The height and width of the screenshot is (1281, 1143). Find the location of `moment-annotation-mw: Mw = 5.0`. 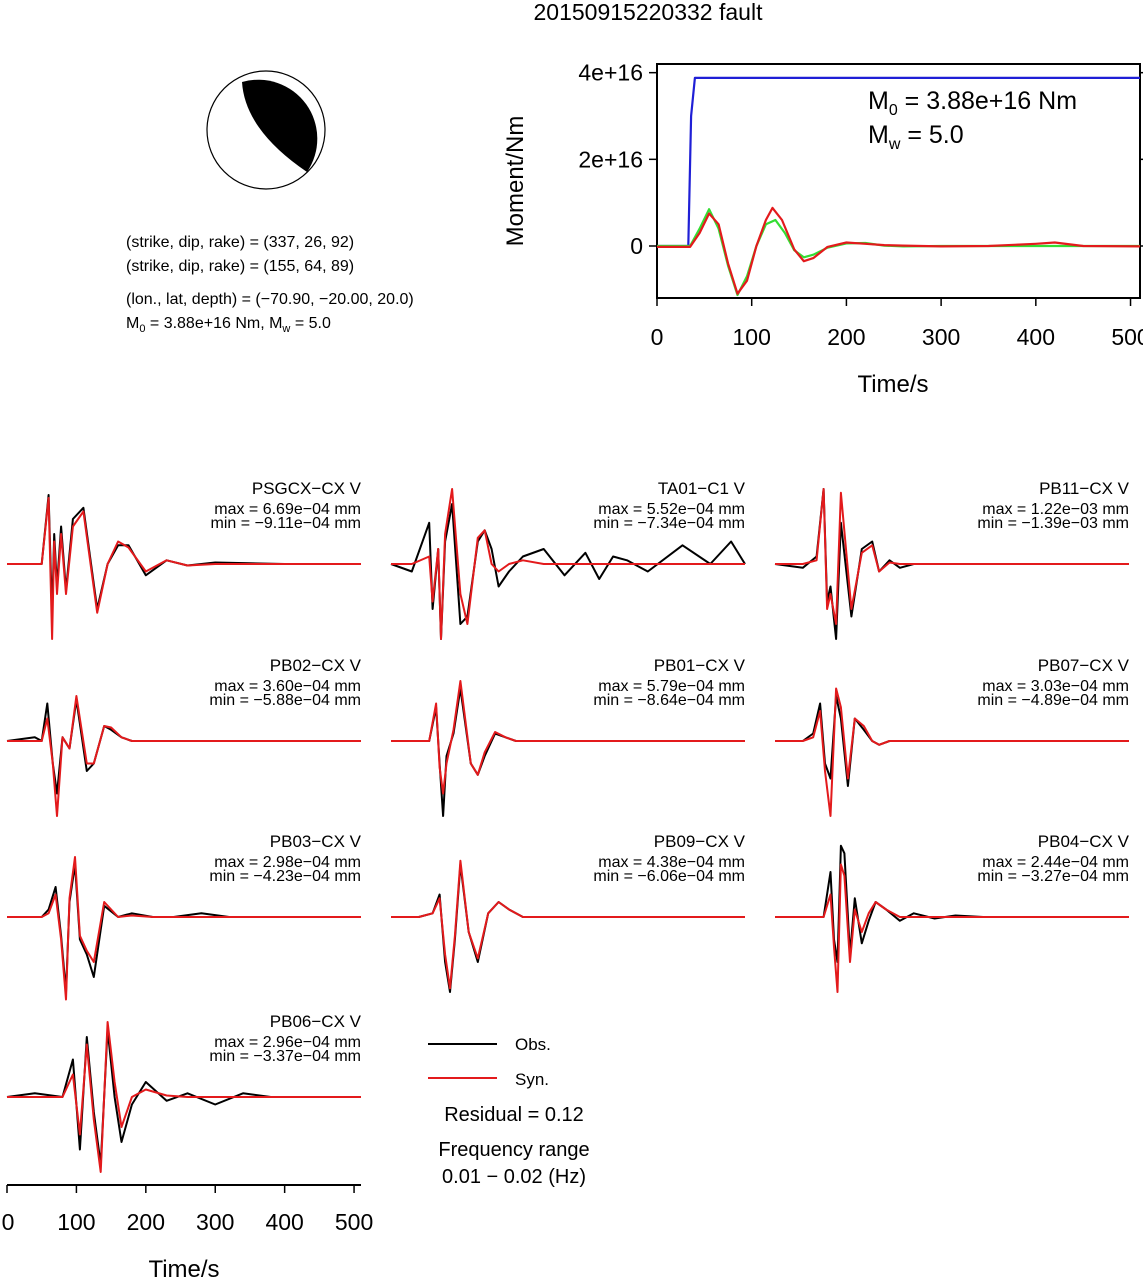

moment-annotation-mw: Mw = 5.0 is located at coordinates (916, 137).